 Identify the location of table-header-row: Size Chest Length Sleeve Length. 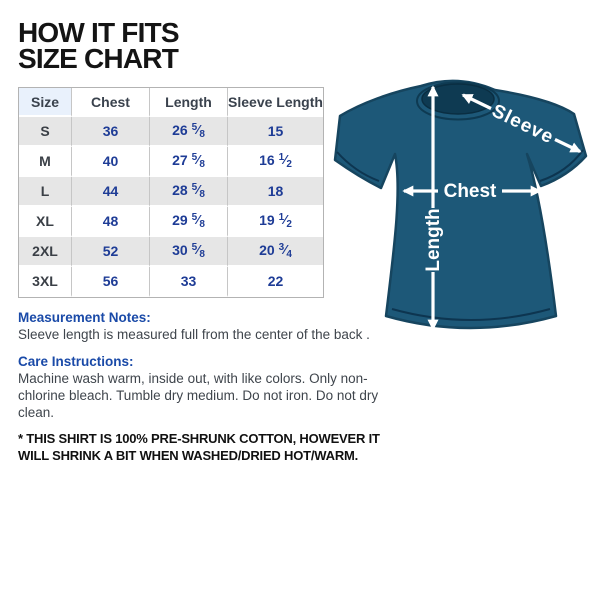
(171, 102).